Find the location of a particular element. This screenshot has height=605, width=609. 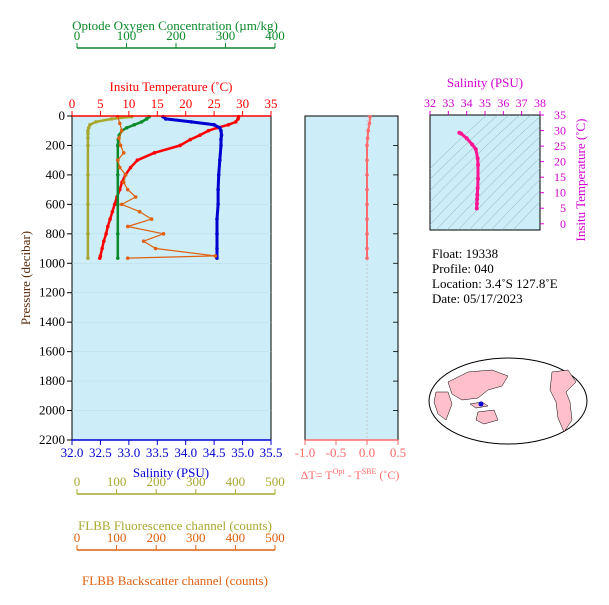

date: Date: 05/17/2023 is located at coordinates (477, 298).